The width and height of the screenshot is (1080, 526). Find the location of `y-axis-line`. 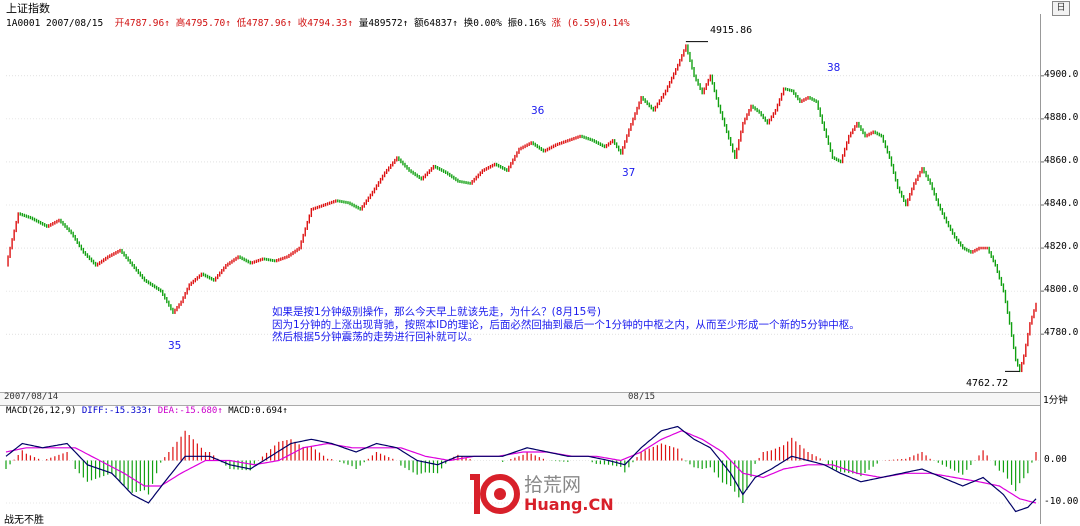

y-axis-line is located at coordinates (1040, 269).